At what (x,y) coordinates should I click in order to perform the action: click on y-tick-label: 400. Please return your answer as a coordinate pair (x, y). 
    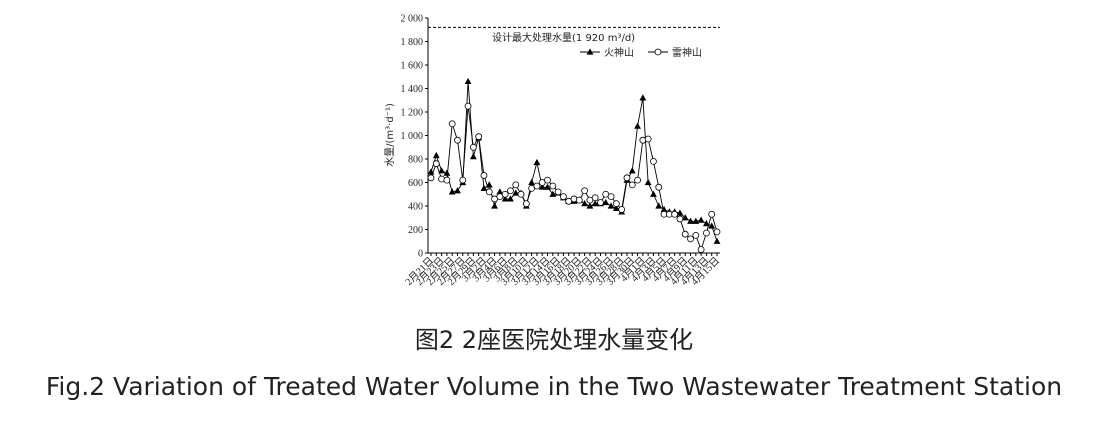
    Looking at the image, I should click on (415, 207).